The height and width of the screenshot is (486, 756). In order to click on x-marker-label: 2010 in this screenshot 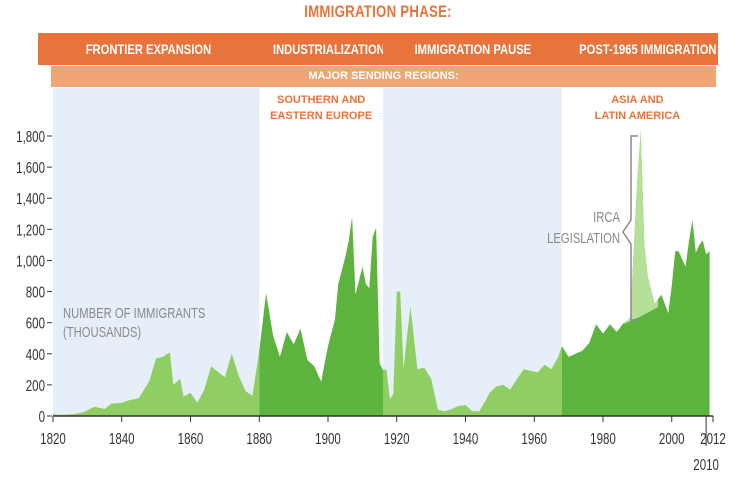, I will do `click(706, 464)`.